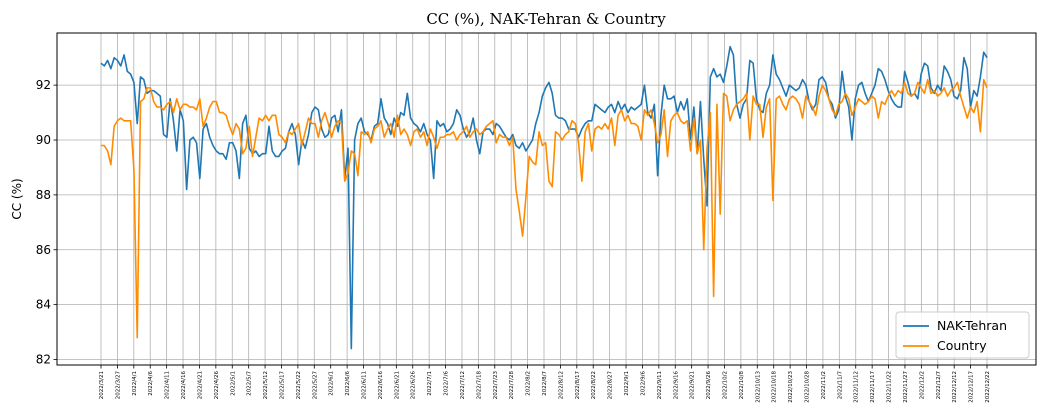  Describe the element at coordinates (447, 383) in the screenshot. I see `x-tick-label: 2022/7/6` at that location.